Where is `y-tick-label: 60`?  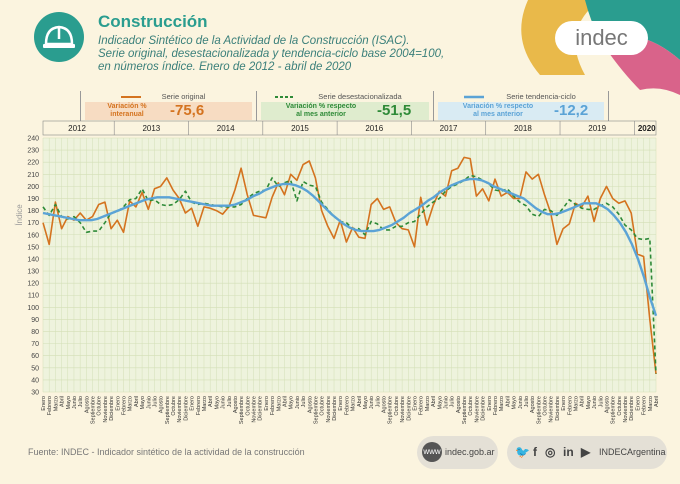
y-tick-label: 60 is located at coordinates (35, 356).